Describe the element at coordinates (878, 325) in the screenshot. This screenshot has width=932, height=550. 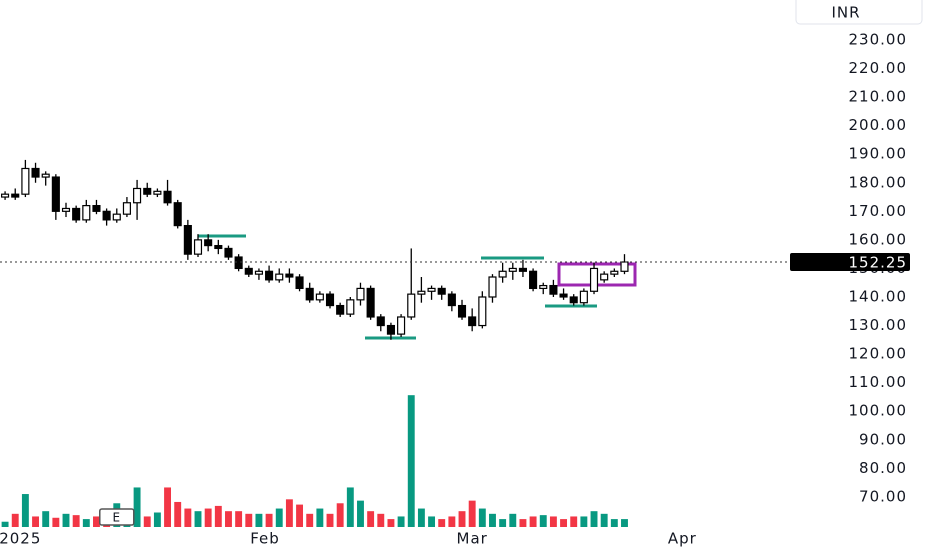
I see `y-tick-label: 130.00` at that location.